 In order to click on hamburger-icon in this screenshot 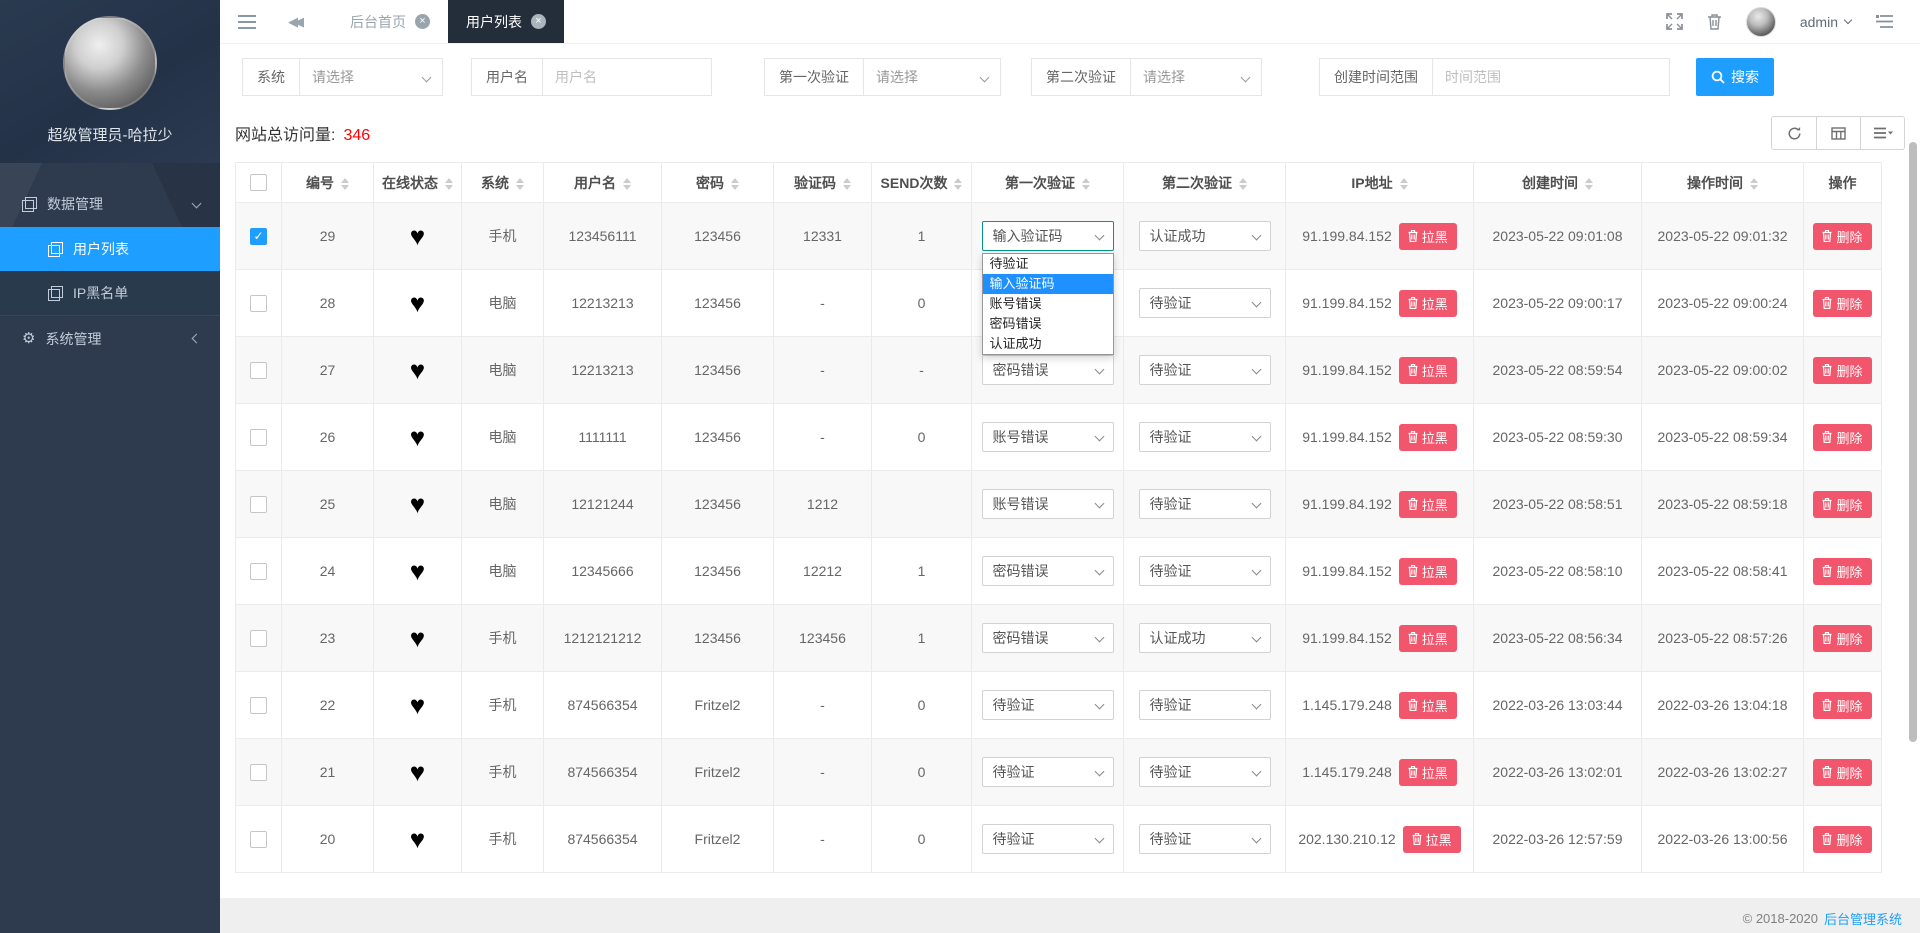, I will do `click(247, 21)`.